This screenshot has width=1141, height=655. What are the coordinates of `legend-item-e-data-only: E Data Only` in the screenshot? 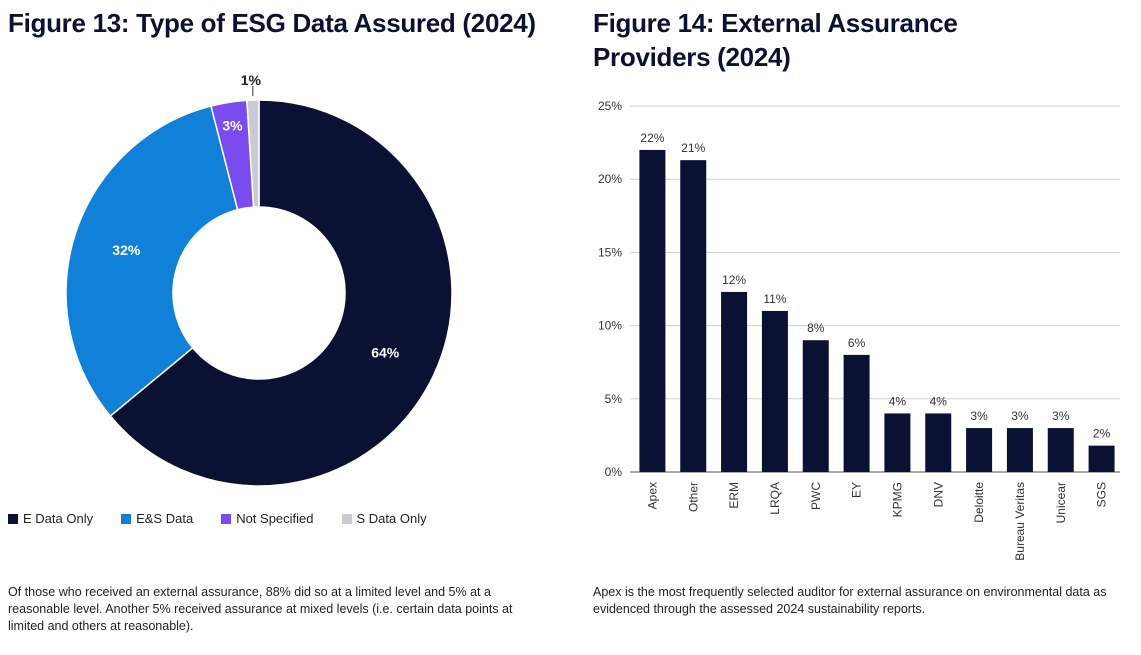 It's located at (50, 518).